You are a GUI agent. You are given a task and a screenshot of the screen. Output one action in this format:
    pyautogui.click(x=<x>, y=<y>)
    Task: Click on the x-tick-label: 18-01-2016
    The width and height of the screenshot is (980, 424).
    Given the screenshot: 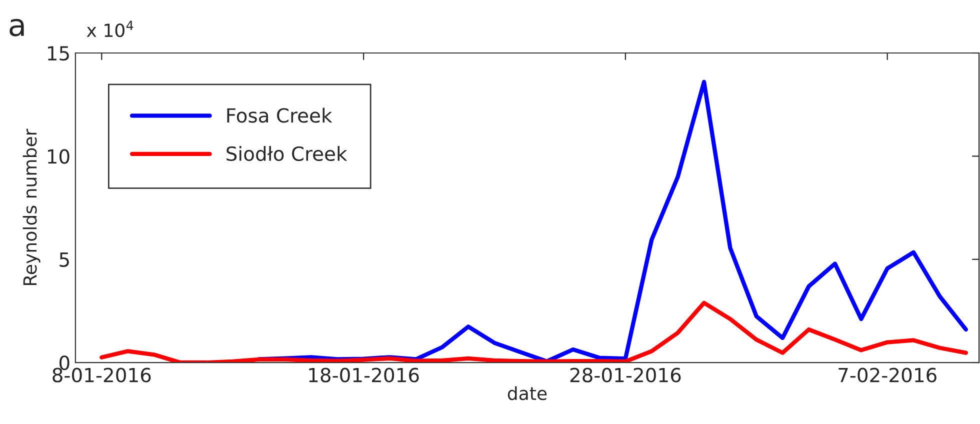 What is the action you would take?
    pyautogui.click(x=364, y=375)
    